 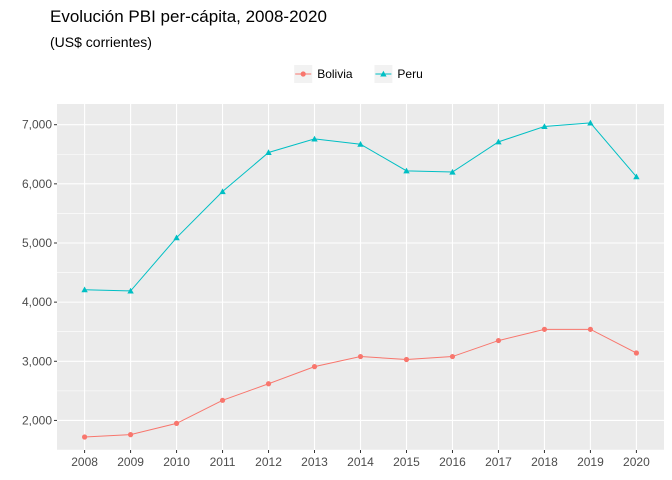 I want to click on legend-item-bolivia: Bolivia, so click(x=323, y=74).